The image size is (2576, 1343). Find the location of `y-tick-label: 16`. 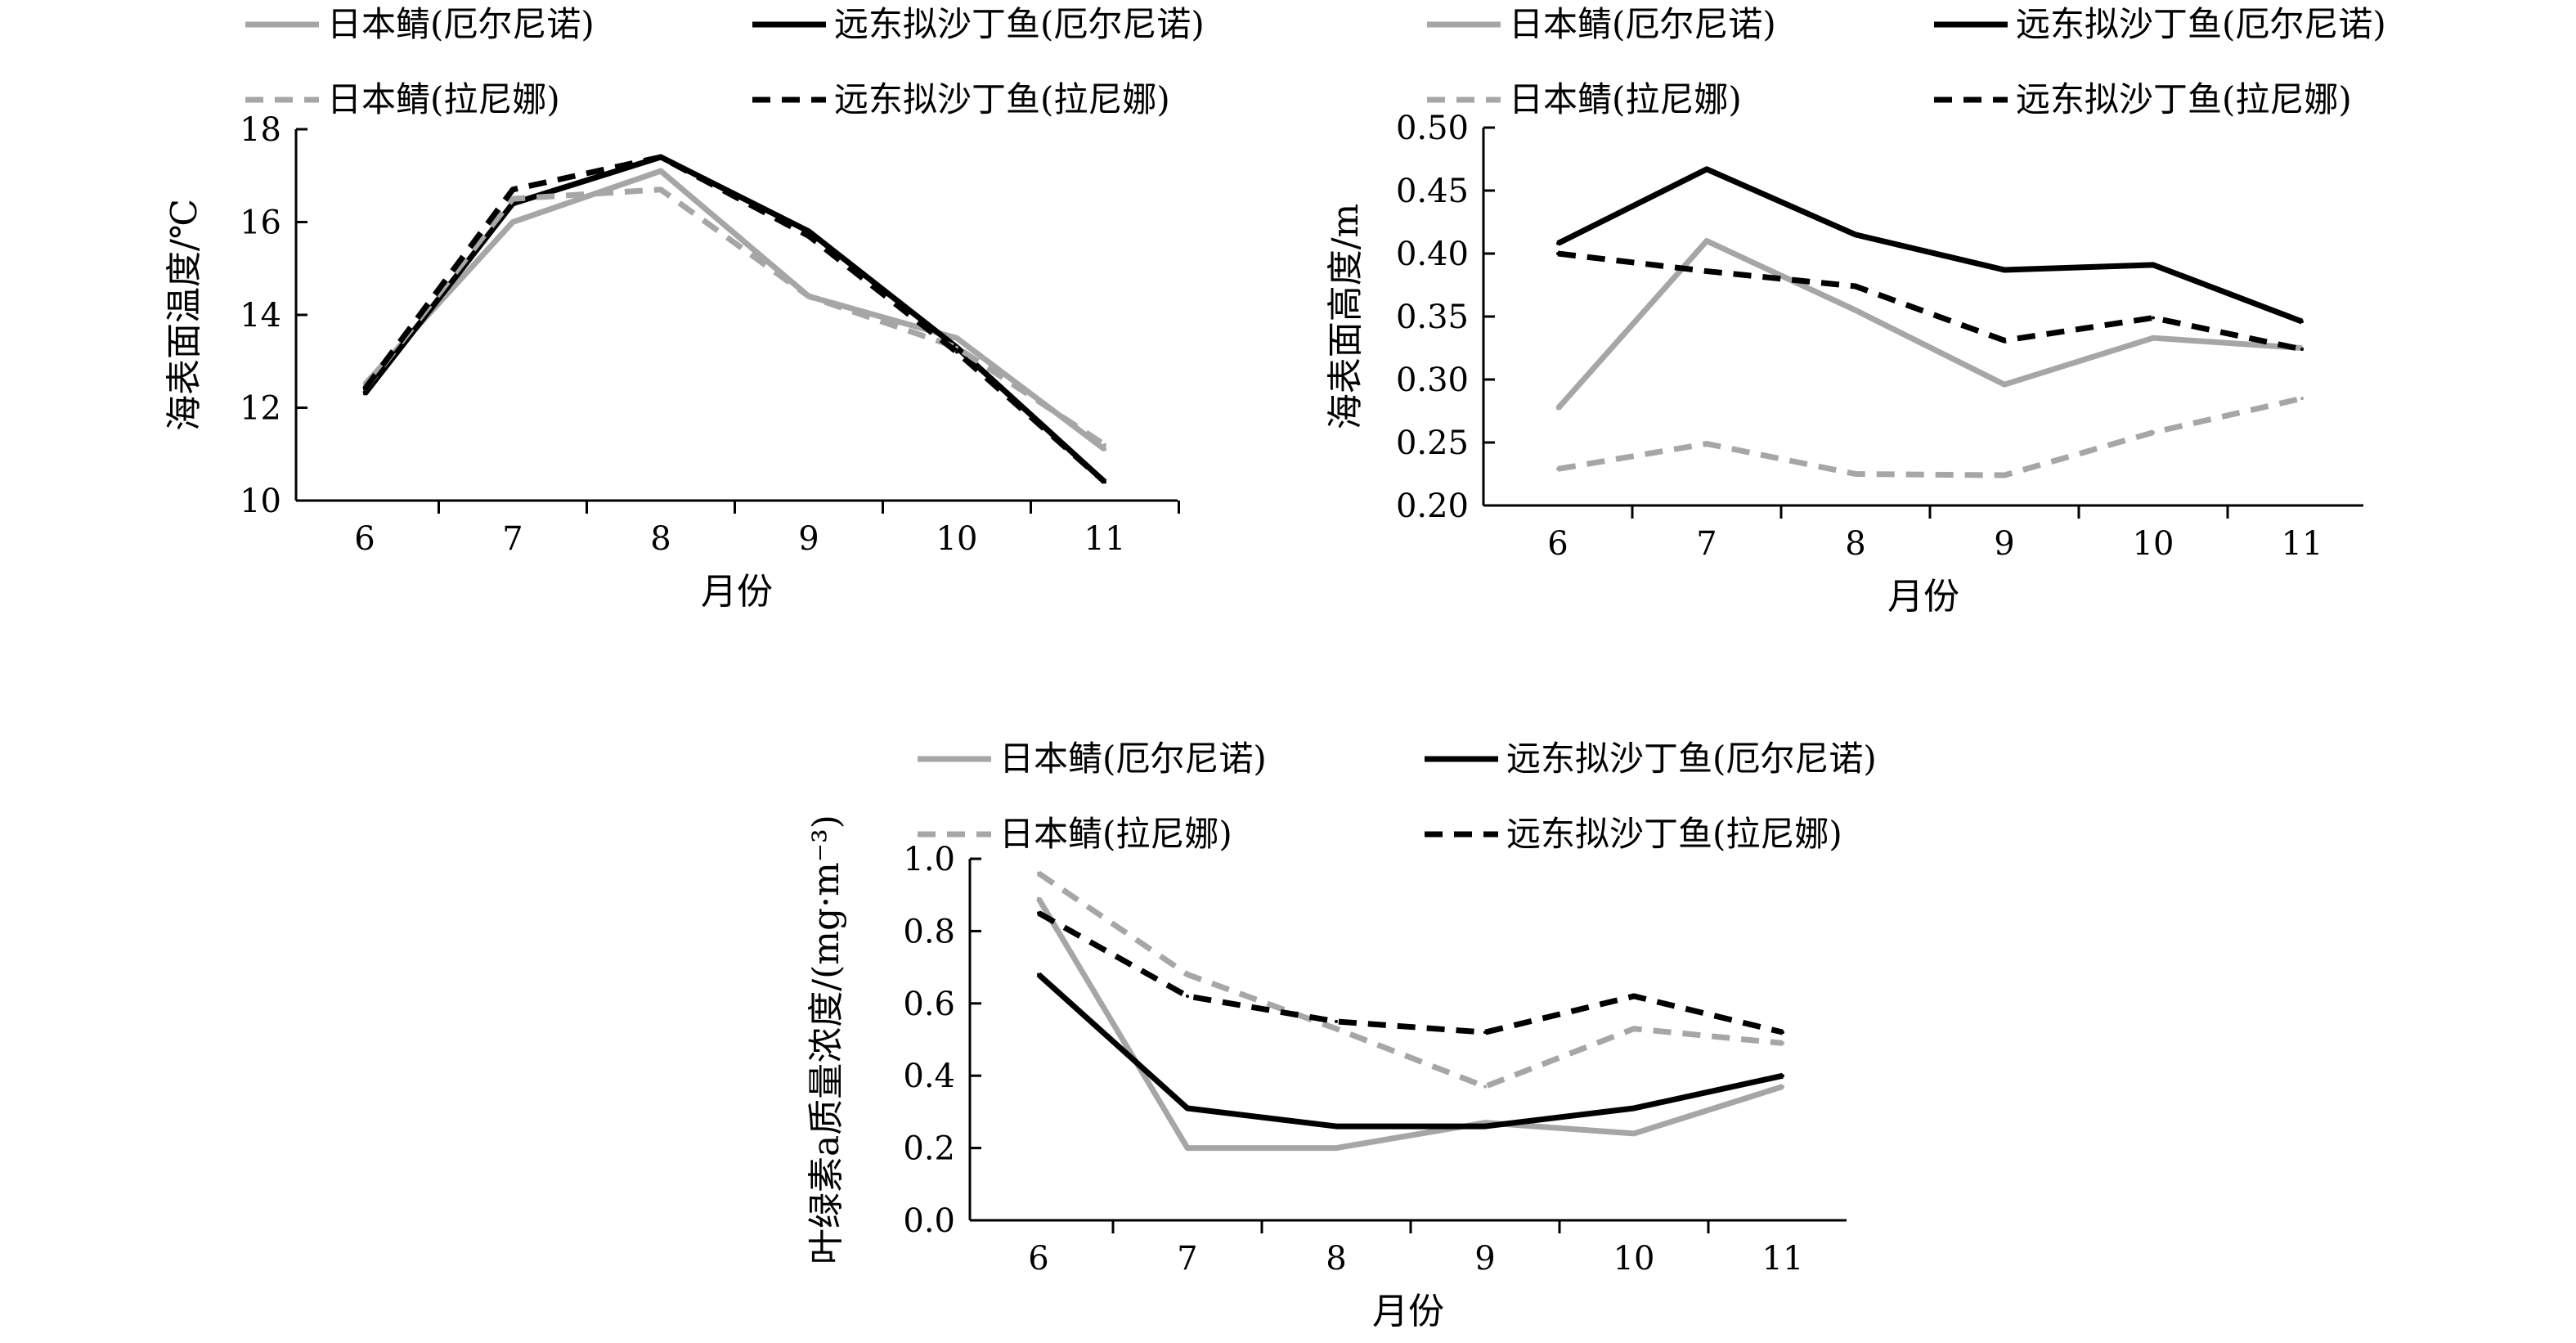

y-tick-label: 16 is located at coordinates (261, 223).